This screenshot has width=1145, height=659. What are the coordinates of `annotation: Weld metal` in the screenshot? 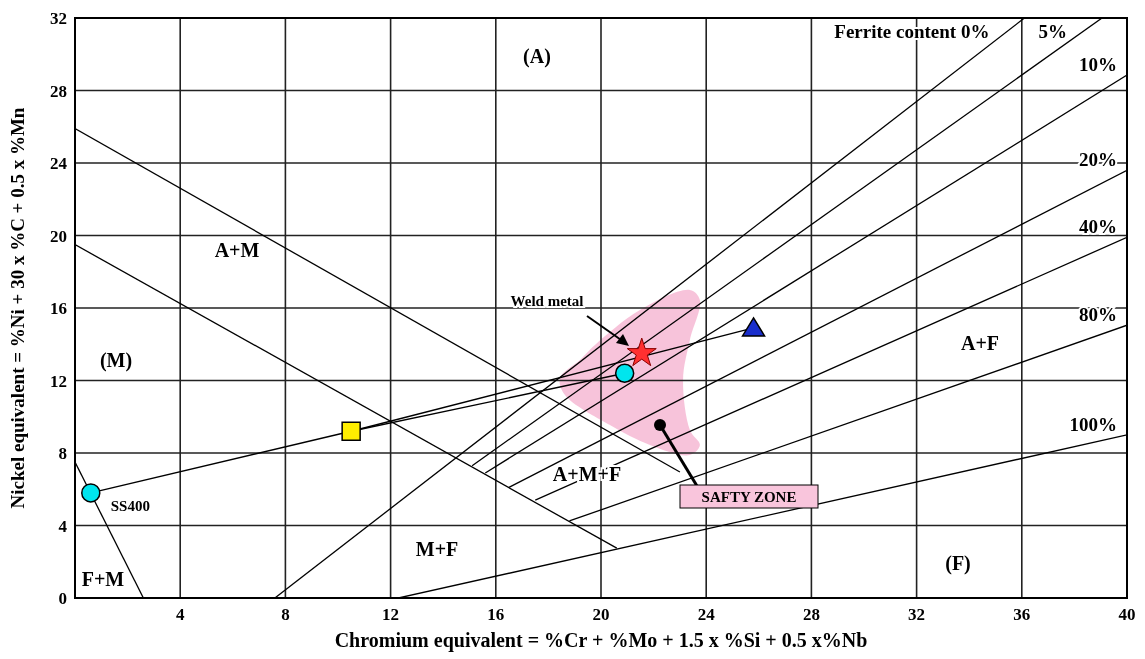 It's located at (547, 301).